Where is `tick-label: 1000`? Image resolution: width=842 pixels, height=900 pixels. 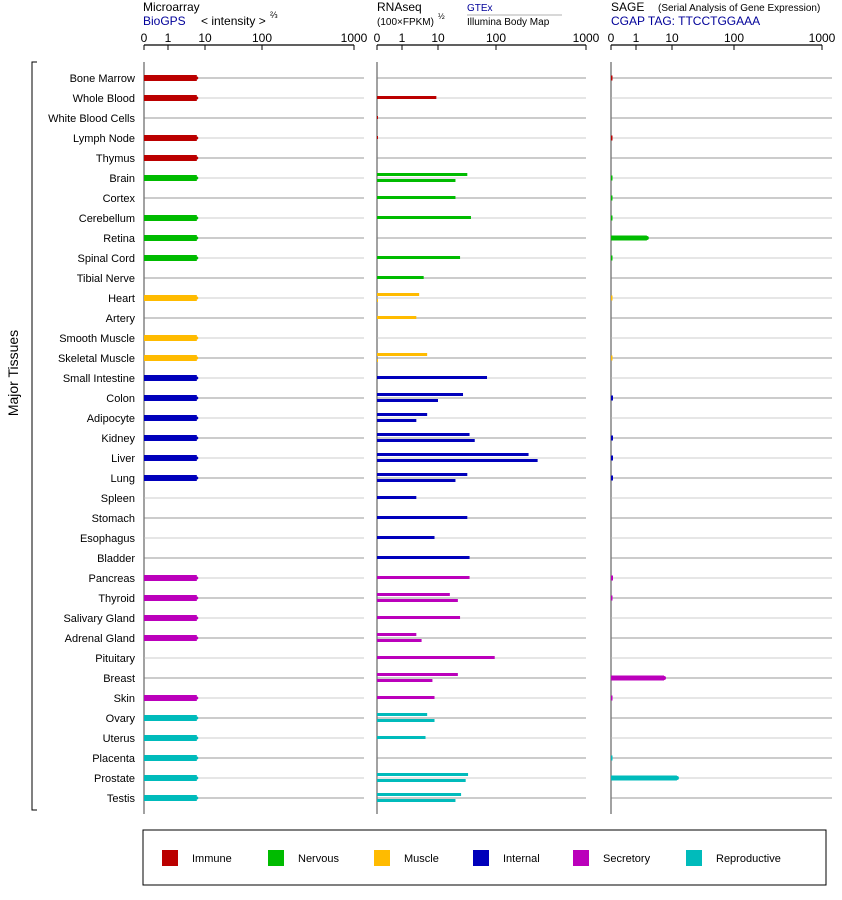 tick-label: 1000 is located at coordinates (354, 38).